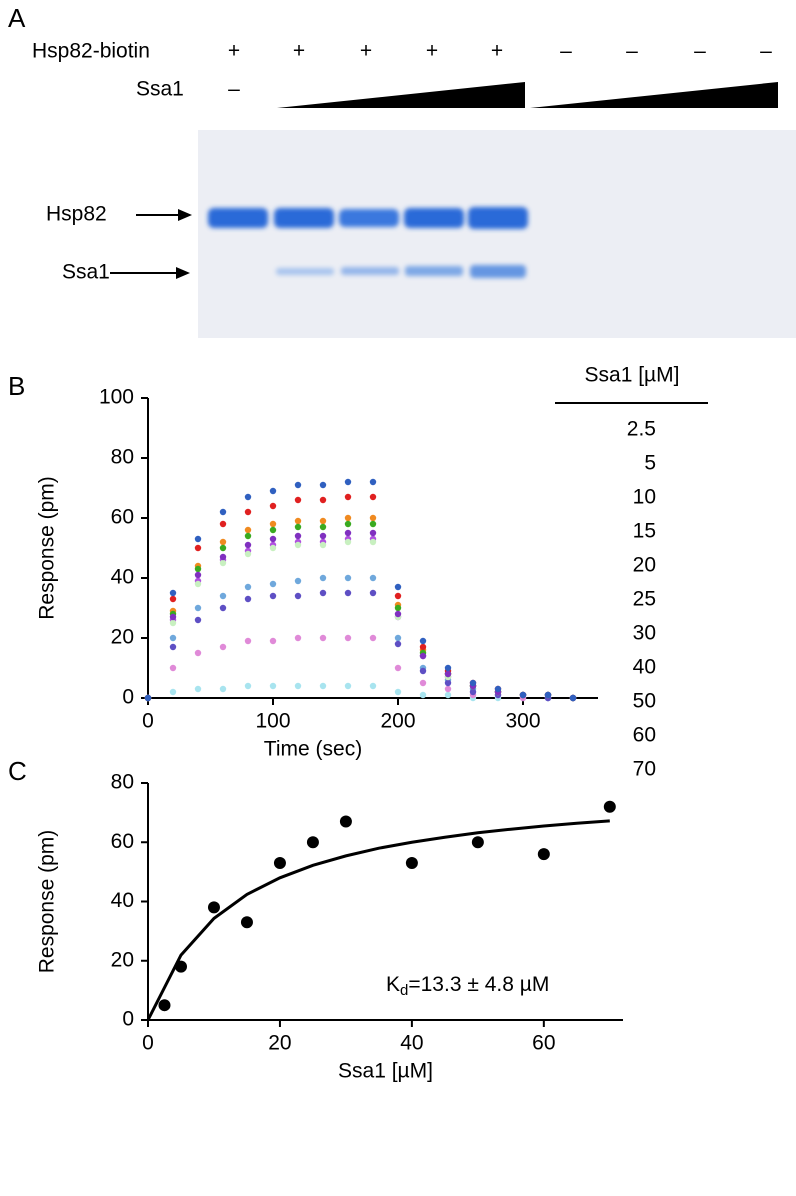 Image resolution: width=796 pixels, height=1196 pixels. Describe the element at coordinates (411, 1043) in the screenshot. I see `x-tick-label: 40` at that location.